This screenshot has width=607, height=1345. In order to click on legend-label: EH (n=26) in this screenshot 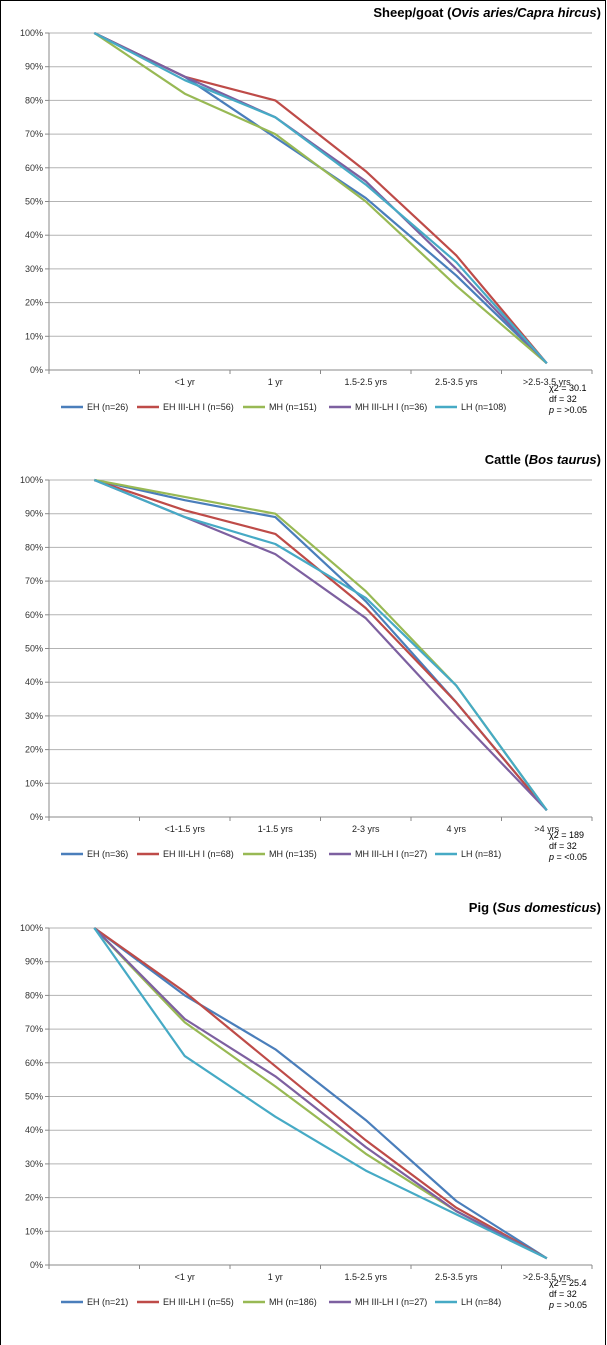, I will do `click(107, 407)`.